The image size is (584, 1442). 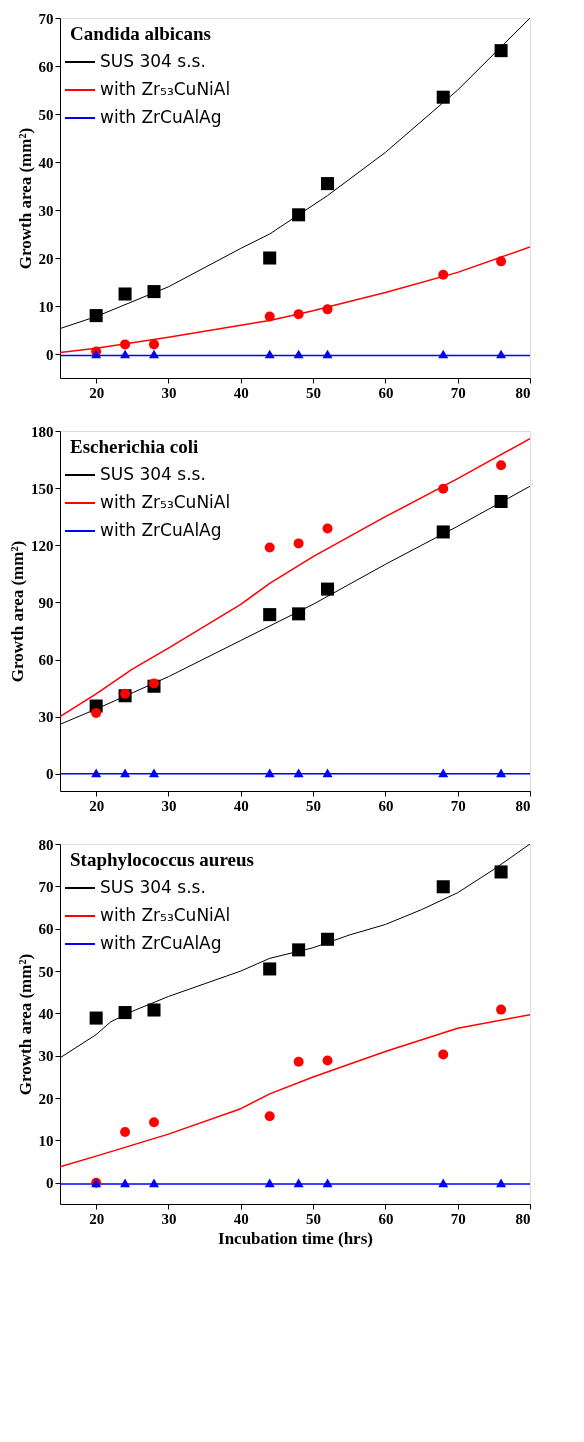 What do you see at coordinates (42, 545) in the screenshot?
I see `y-tick-label: 120` at bounding box center [42, 545].